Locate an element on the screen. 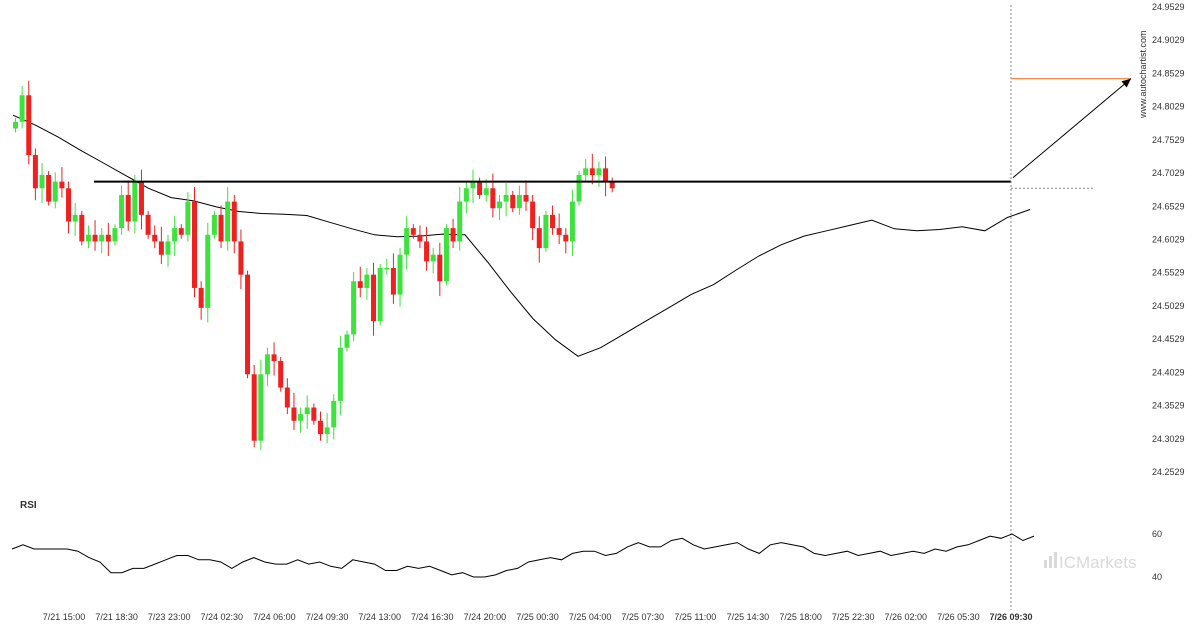 This screenshot has width=1200, height=630. watermark-text: www.autochartist.com is located at coordinates (1143, 74).